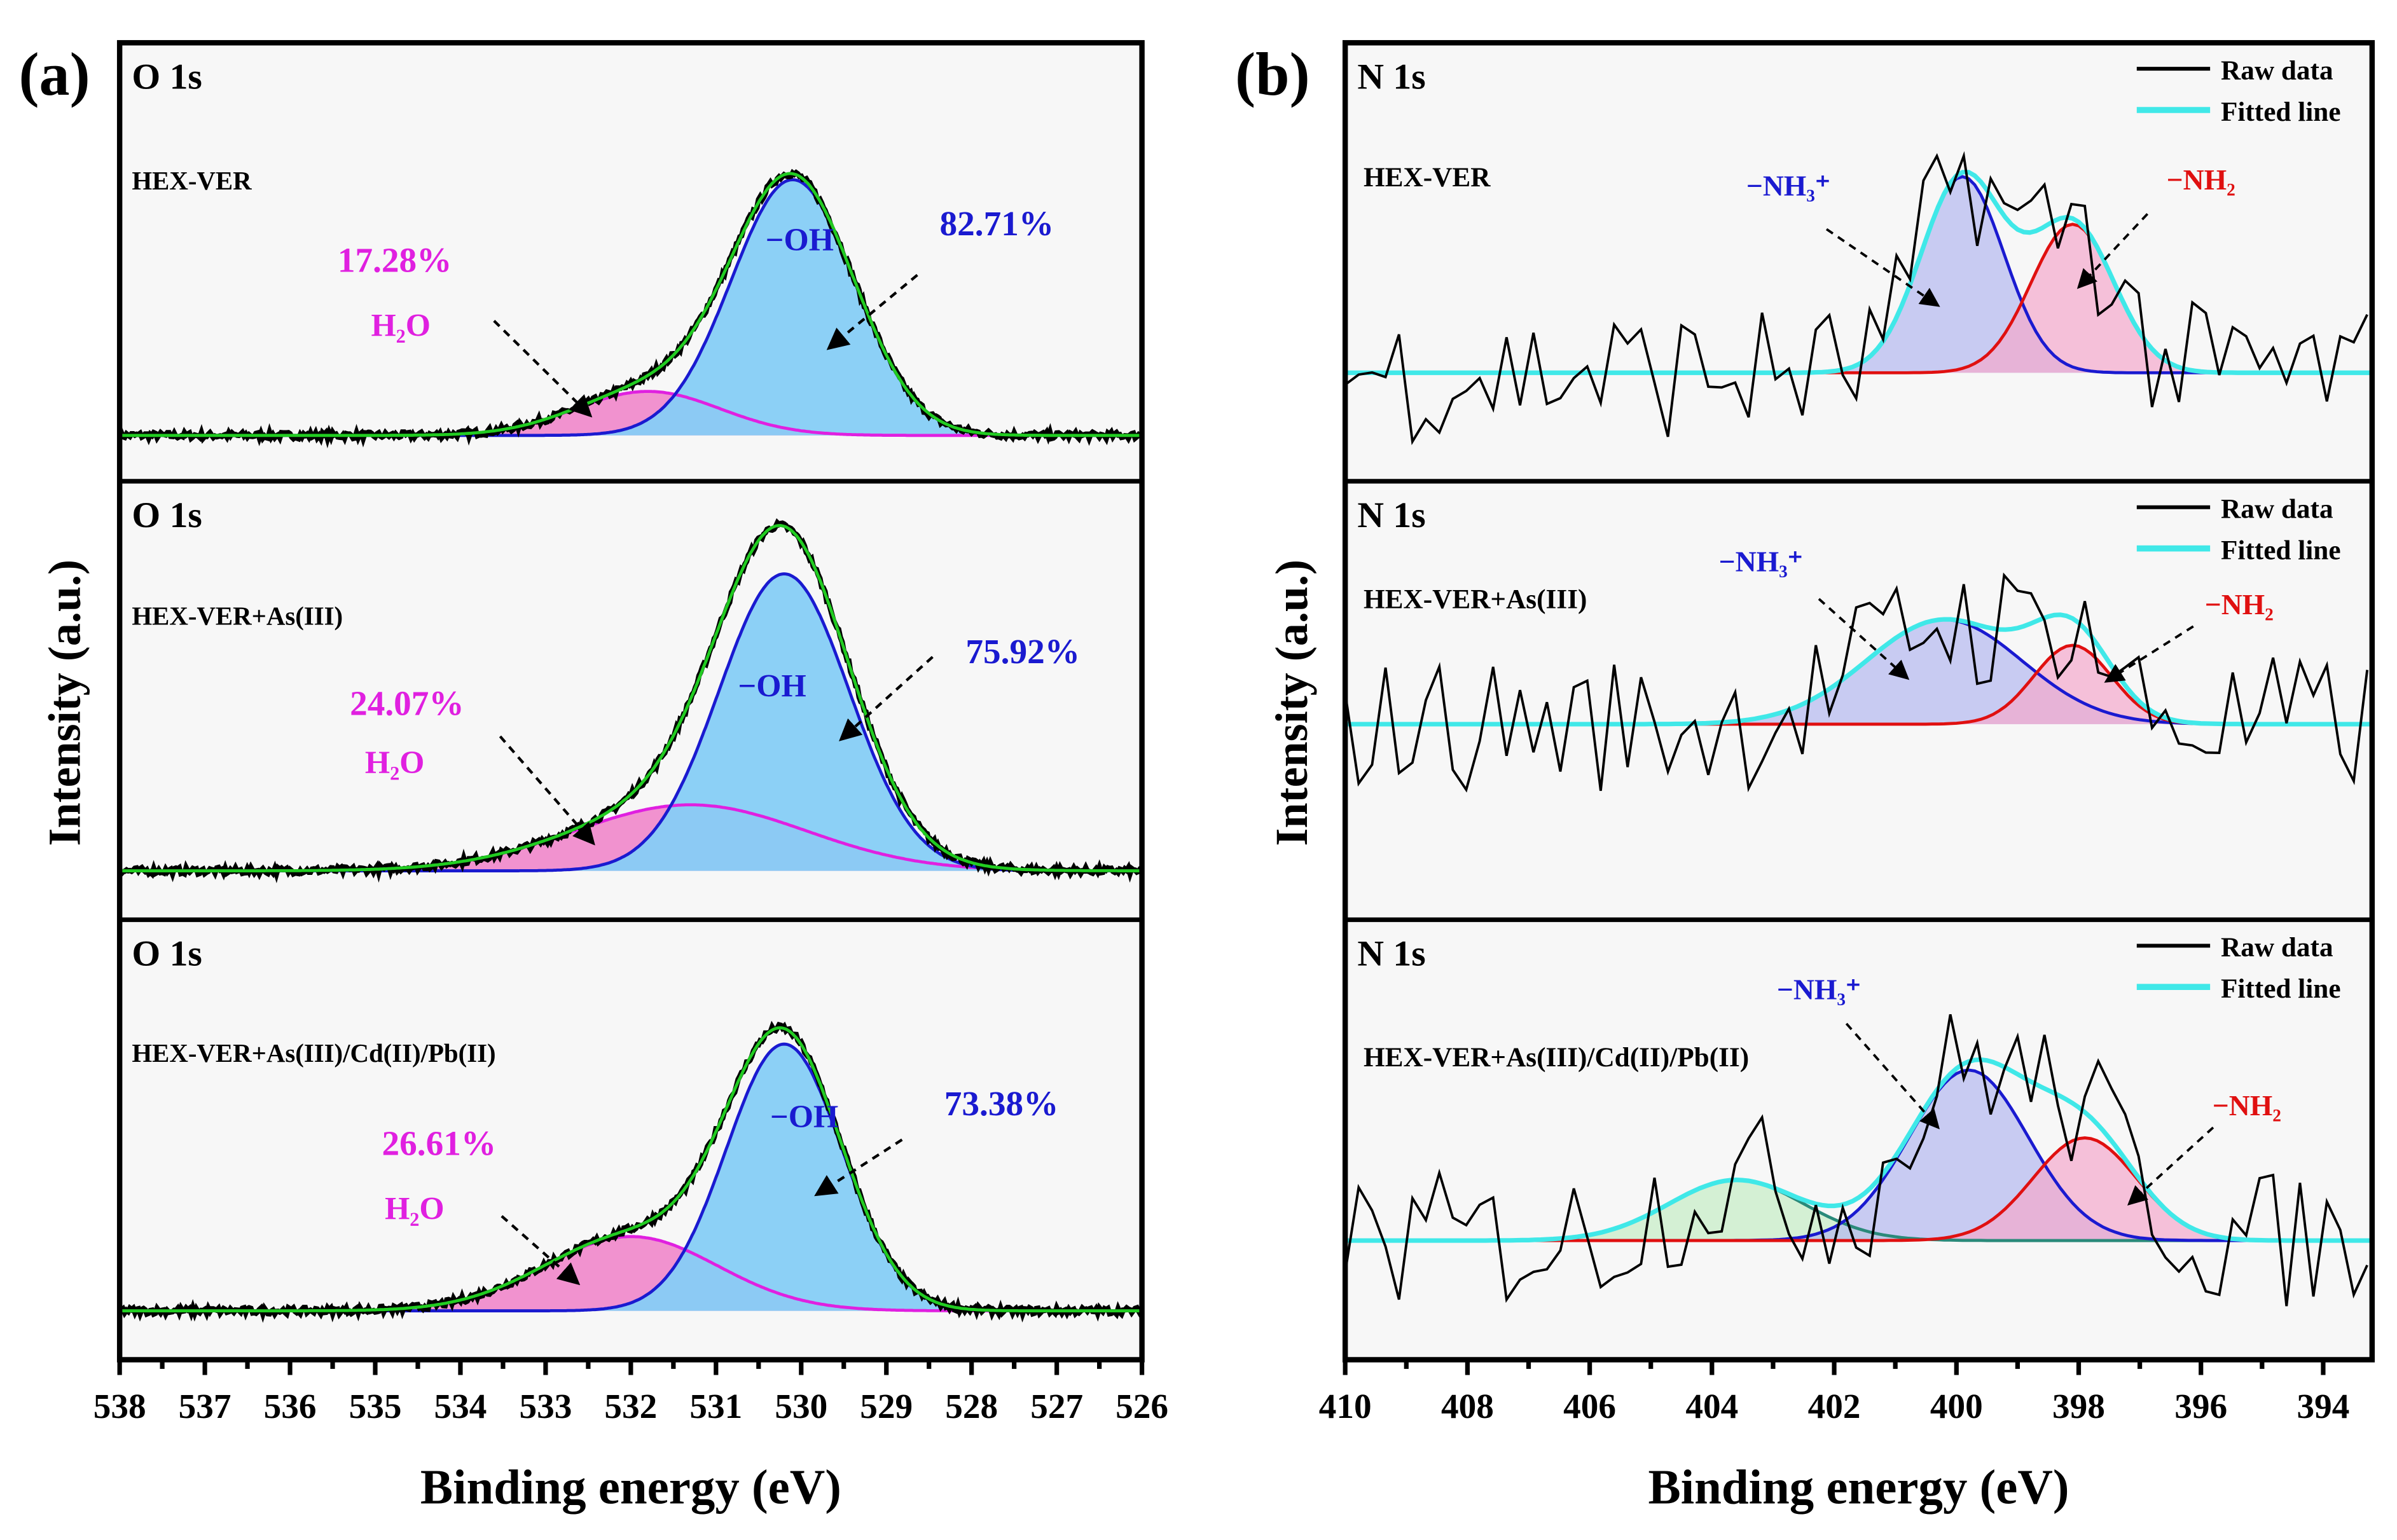 The image size is (2397, 1540). I want to click on x-tick-label: 530, so click(801, 1407).